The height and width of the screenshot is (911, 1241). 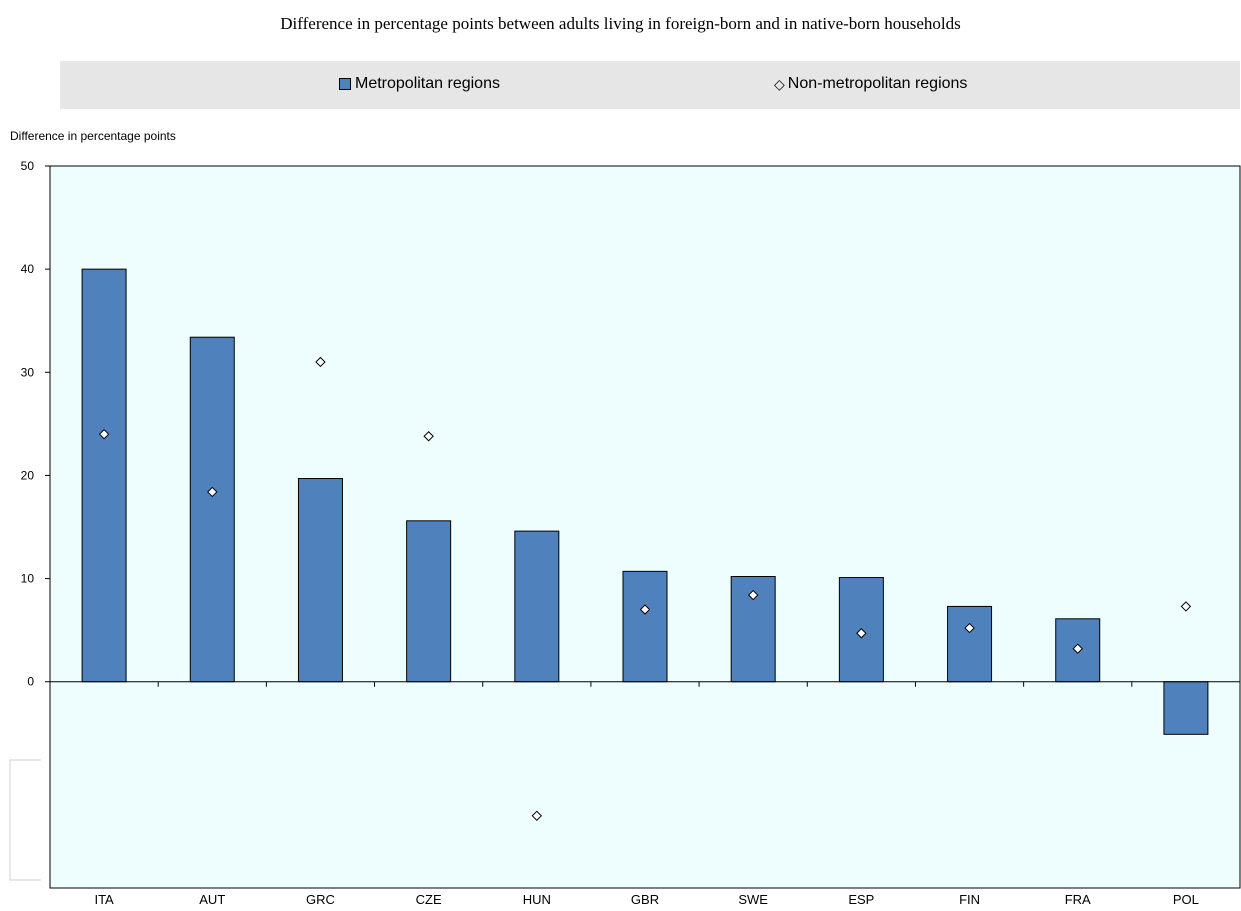 I want to click on y-tick-label: 40, so click(x=28, y=269).